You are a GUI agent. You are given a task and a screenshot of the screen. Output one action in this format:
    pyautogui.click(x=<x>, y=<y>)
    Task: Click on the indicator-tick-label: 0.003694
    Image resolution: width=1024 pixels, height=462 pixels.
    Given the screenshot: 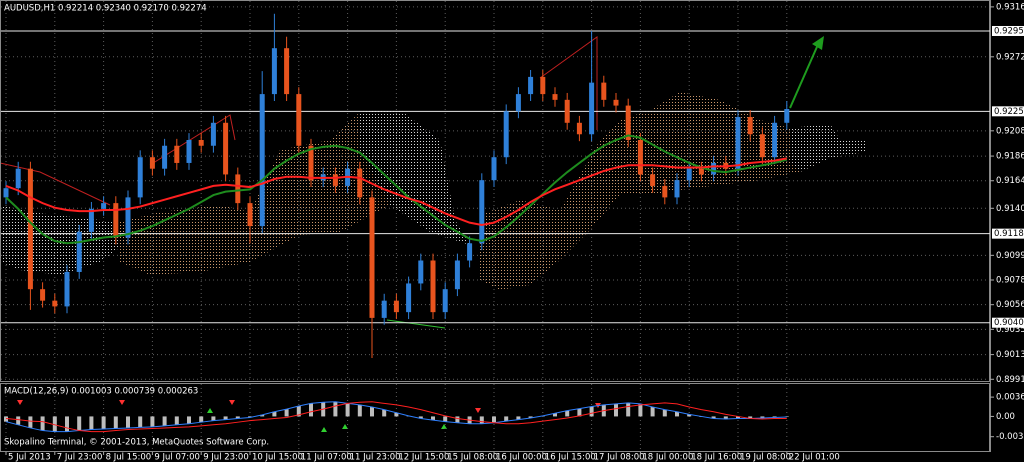 What is the action you would take?
    pyautogui.click(x=1010, y=398)
    